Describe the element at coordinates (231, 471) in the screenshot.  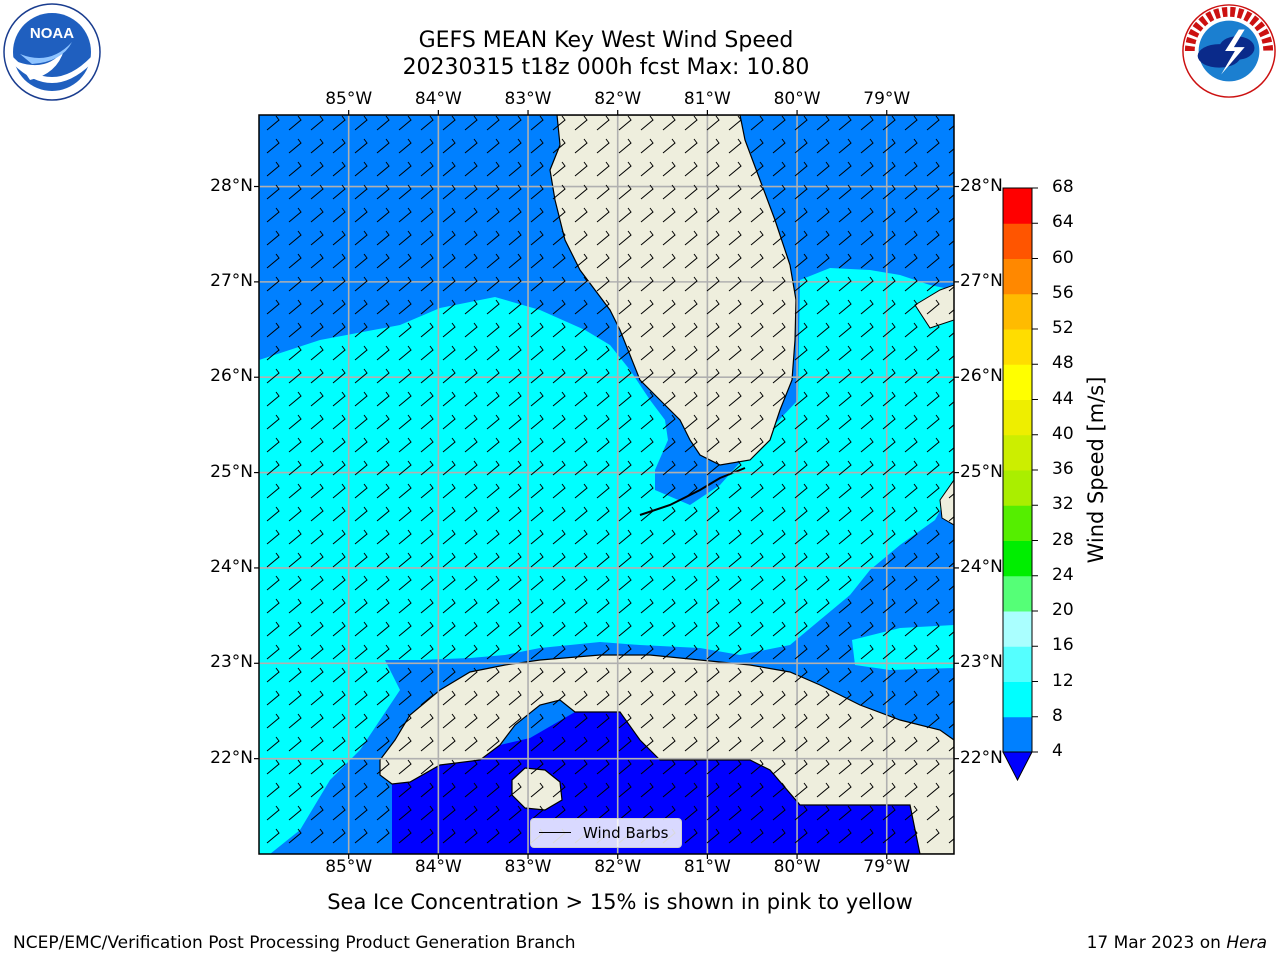
I see `lat-label-left: 25°N` at that location.